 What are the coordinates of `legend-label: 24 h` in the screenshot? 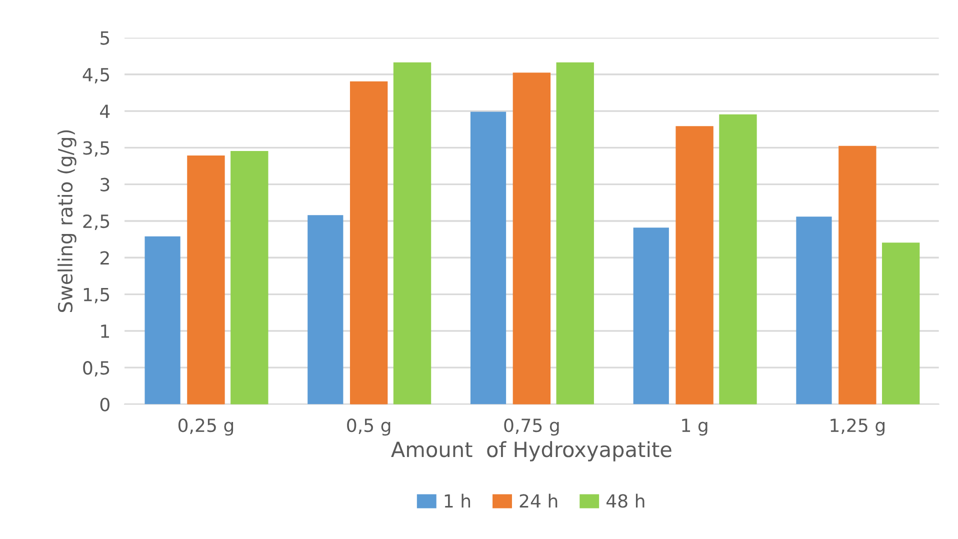 It's located at (539, 501).